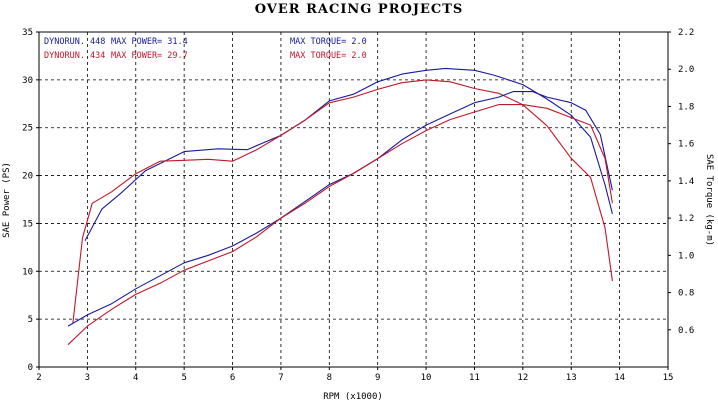  What do you see at coordinates (149, 42) in the screenshot?
I see `legend-power-1: MAX POWER= 31.4` at bounding box center [149, 42].